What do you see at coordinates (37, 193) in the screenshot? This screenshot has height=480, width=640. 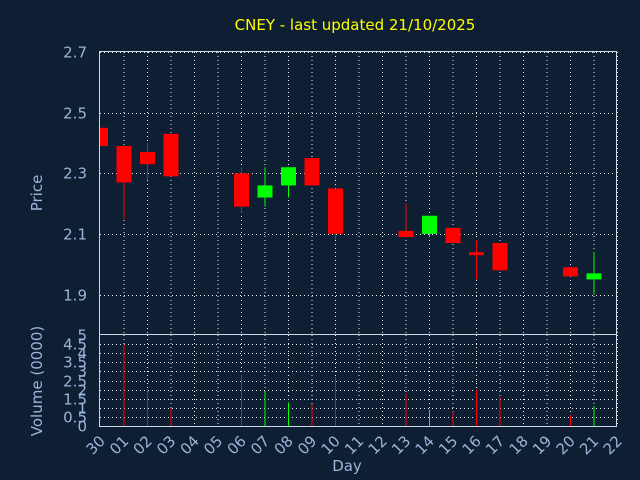 I see `price-axis-label: Price` at bounding box center [37, 193].